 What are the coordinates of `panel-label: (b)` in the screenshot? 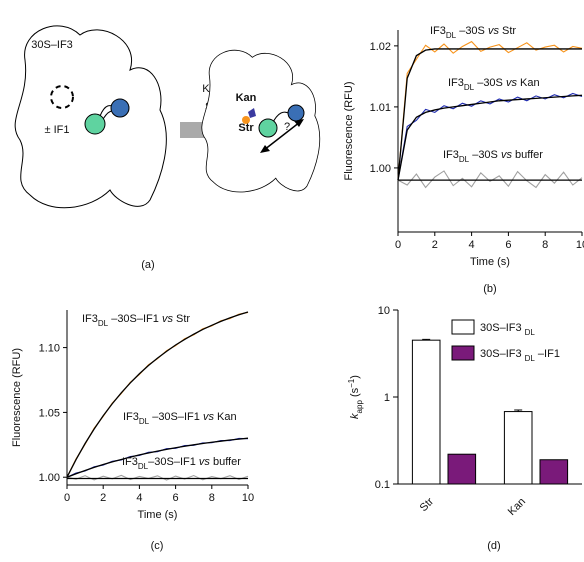 It's located at (489, 289).